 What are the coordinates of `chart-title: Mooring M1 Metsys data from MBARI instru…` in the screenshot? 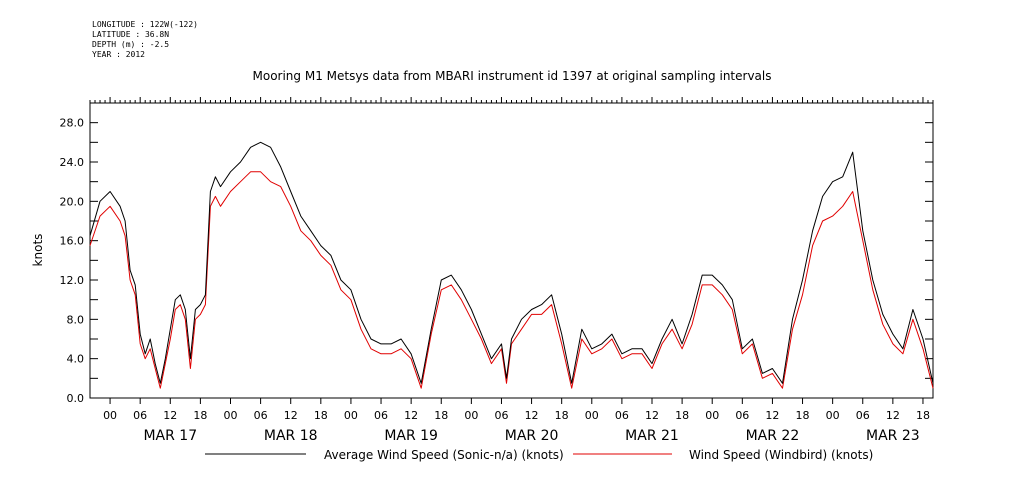 It's located at (512, 76).